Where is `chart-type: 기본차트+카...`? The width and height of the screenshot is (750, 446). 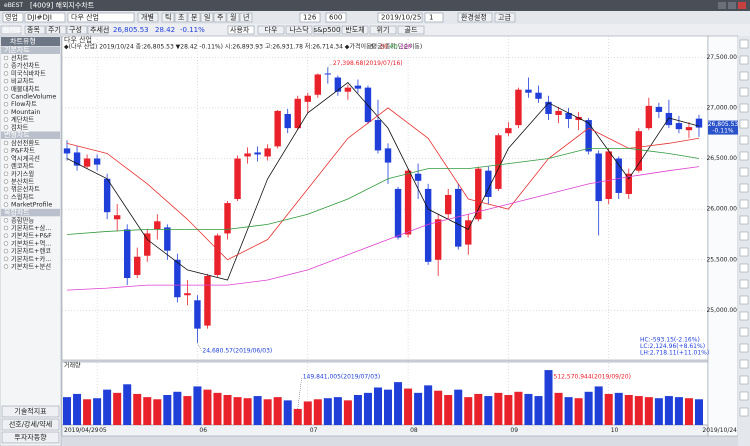 chart-type: 기본차트+카... is located at coordinates (31, 258).